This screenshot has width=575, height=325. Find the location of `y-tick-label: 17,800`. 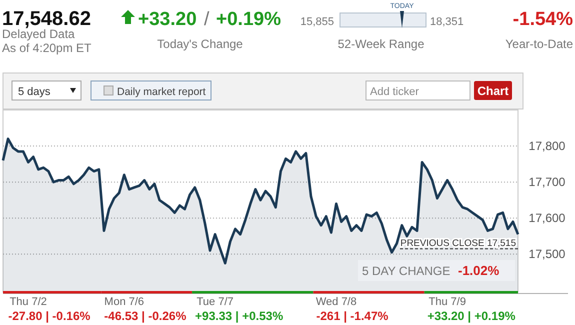

y-tick-label: 17,800 is located at coordinates (547, 146).